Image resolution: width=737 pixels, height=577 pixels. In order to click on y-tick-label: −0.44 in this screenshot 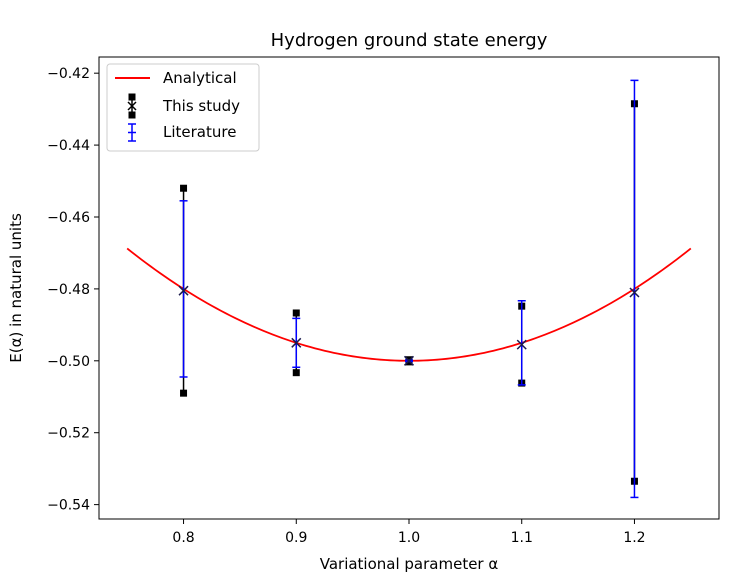, I will do `click(68, 146)`.